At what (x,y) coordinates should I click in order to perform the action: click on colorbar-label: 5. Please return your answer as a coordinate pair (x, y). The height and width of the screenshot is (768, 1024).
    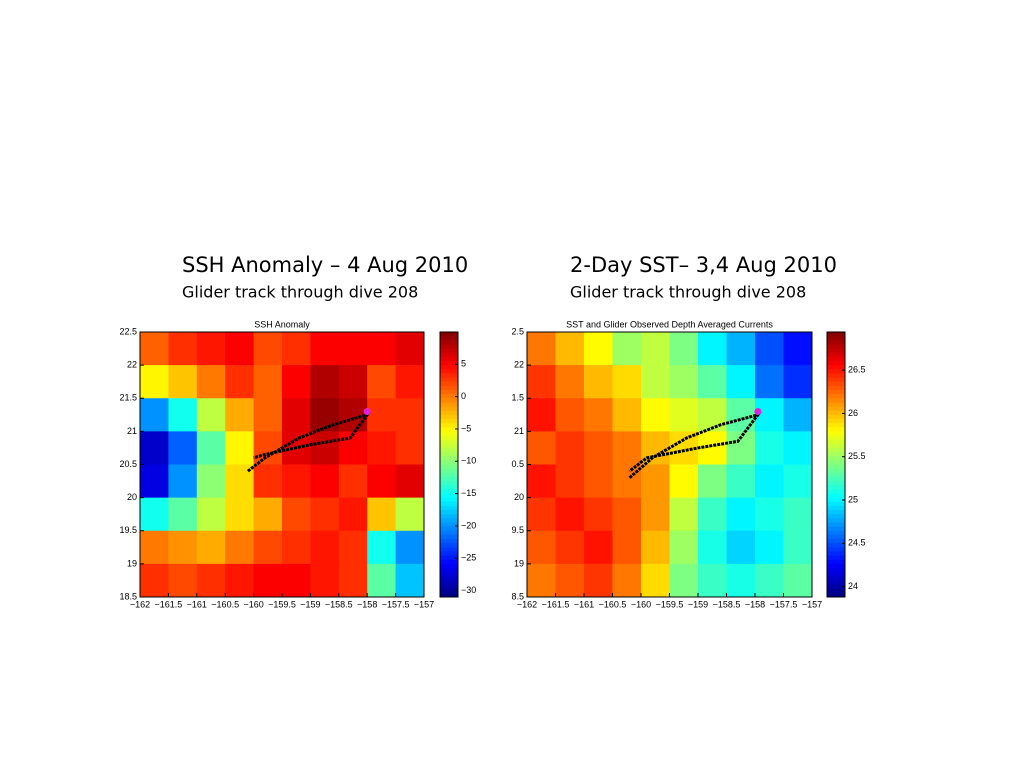
    Looking at the image, I should click on (463, 364).